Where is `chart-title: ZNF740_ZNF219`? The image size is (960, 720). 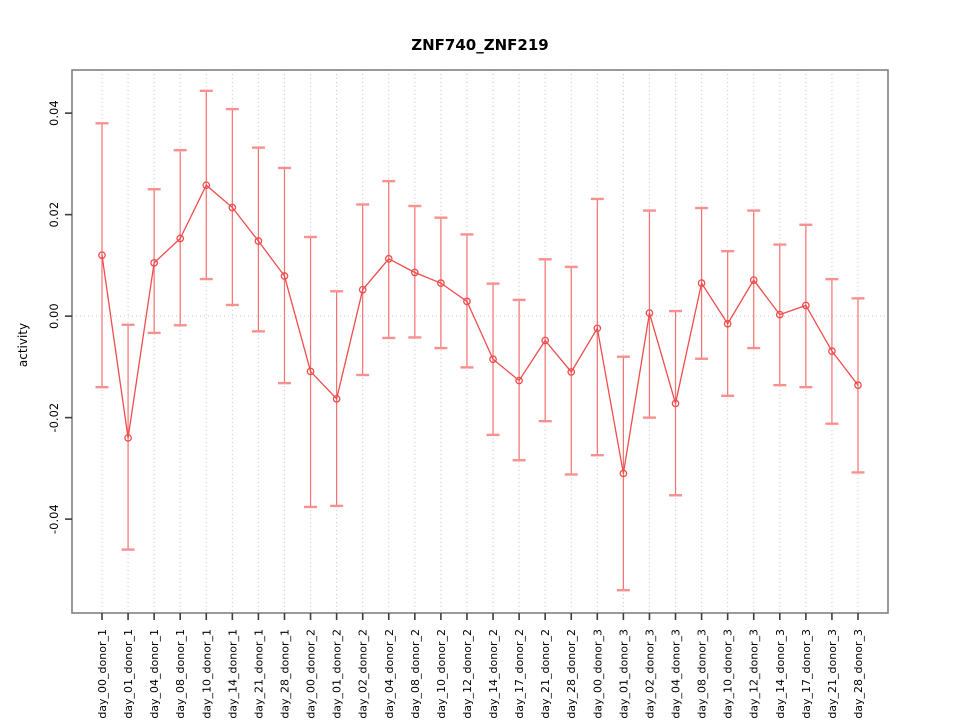
chart-title: ZNF740_ZNF219 is located at coordinates (480, 45).